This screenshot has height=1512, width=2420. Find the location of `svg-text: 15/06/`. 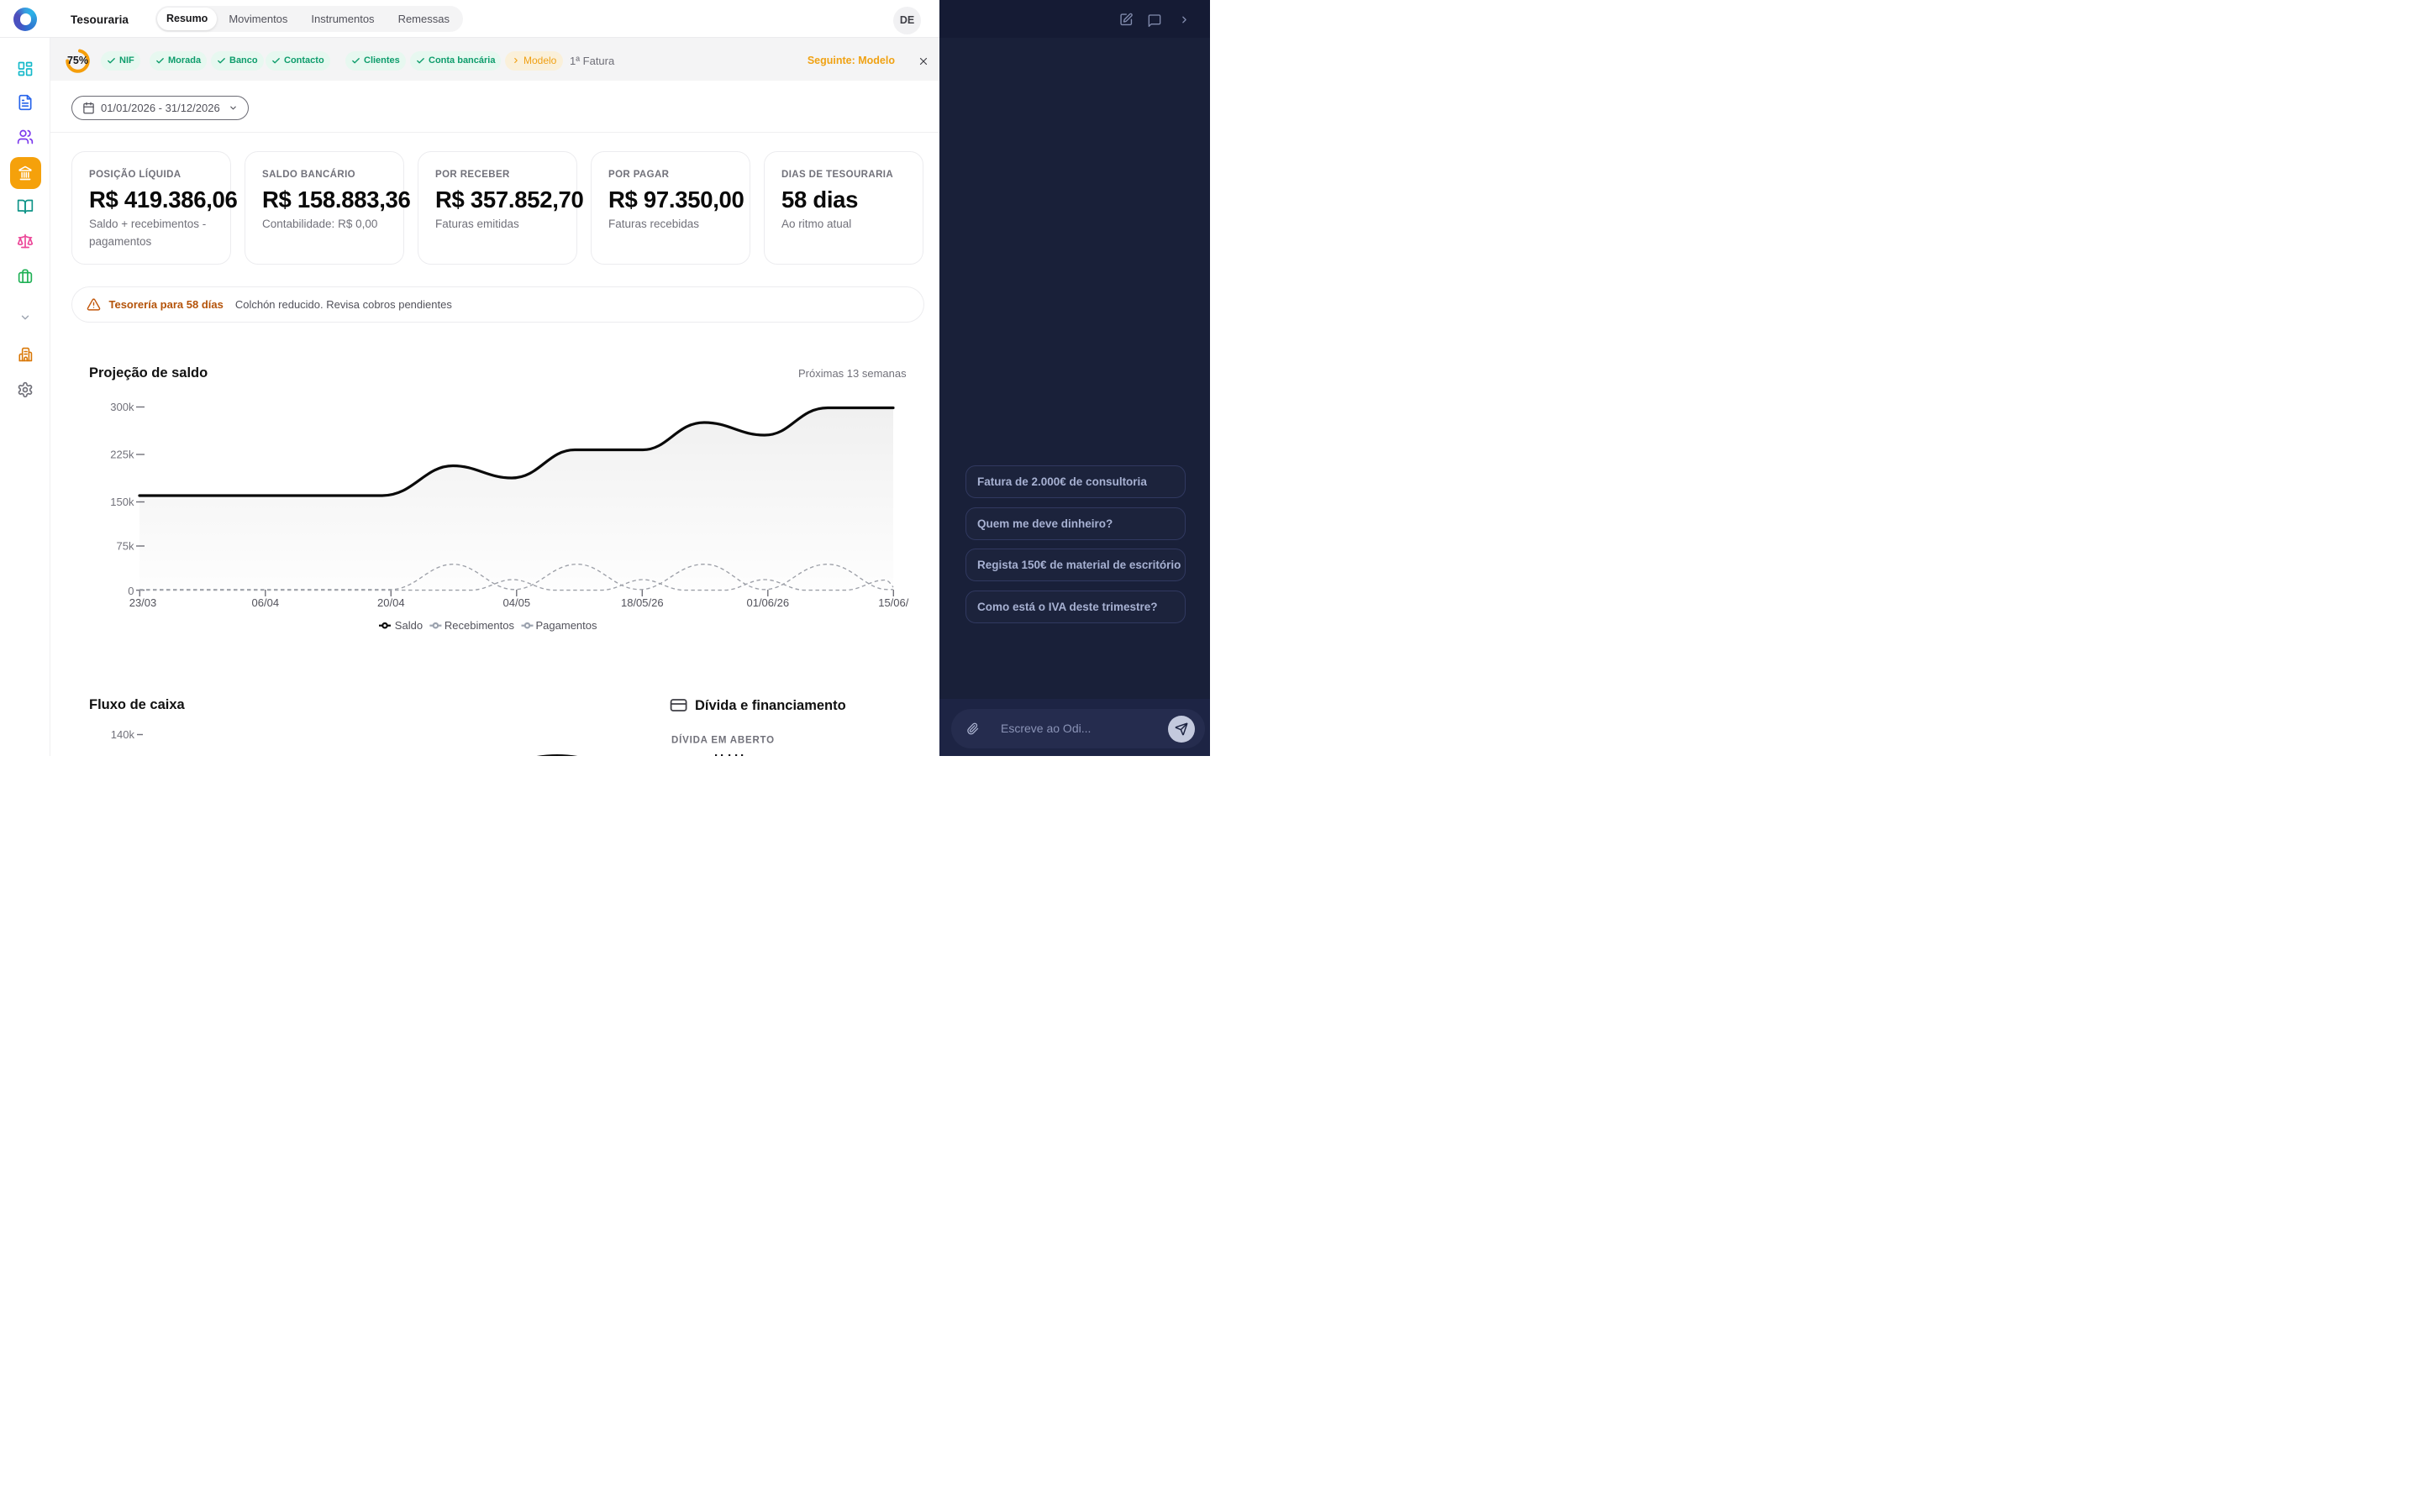

svg-text: 15/06/ is located at coordinates (894, 602).